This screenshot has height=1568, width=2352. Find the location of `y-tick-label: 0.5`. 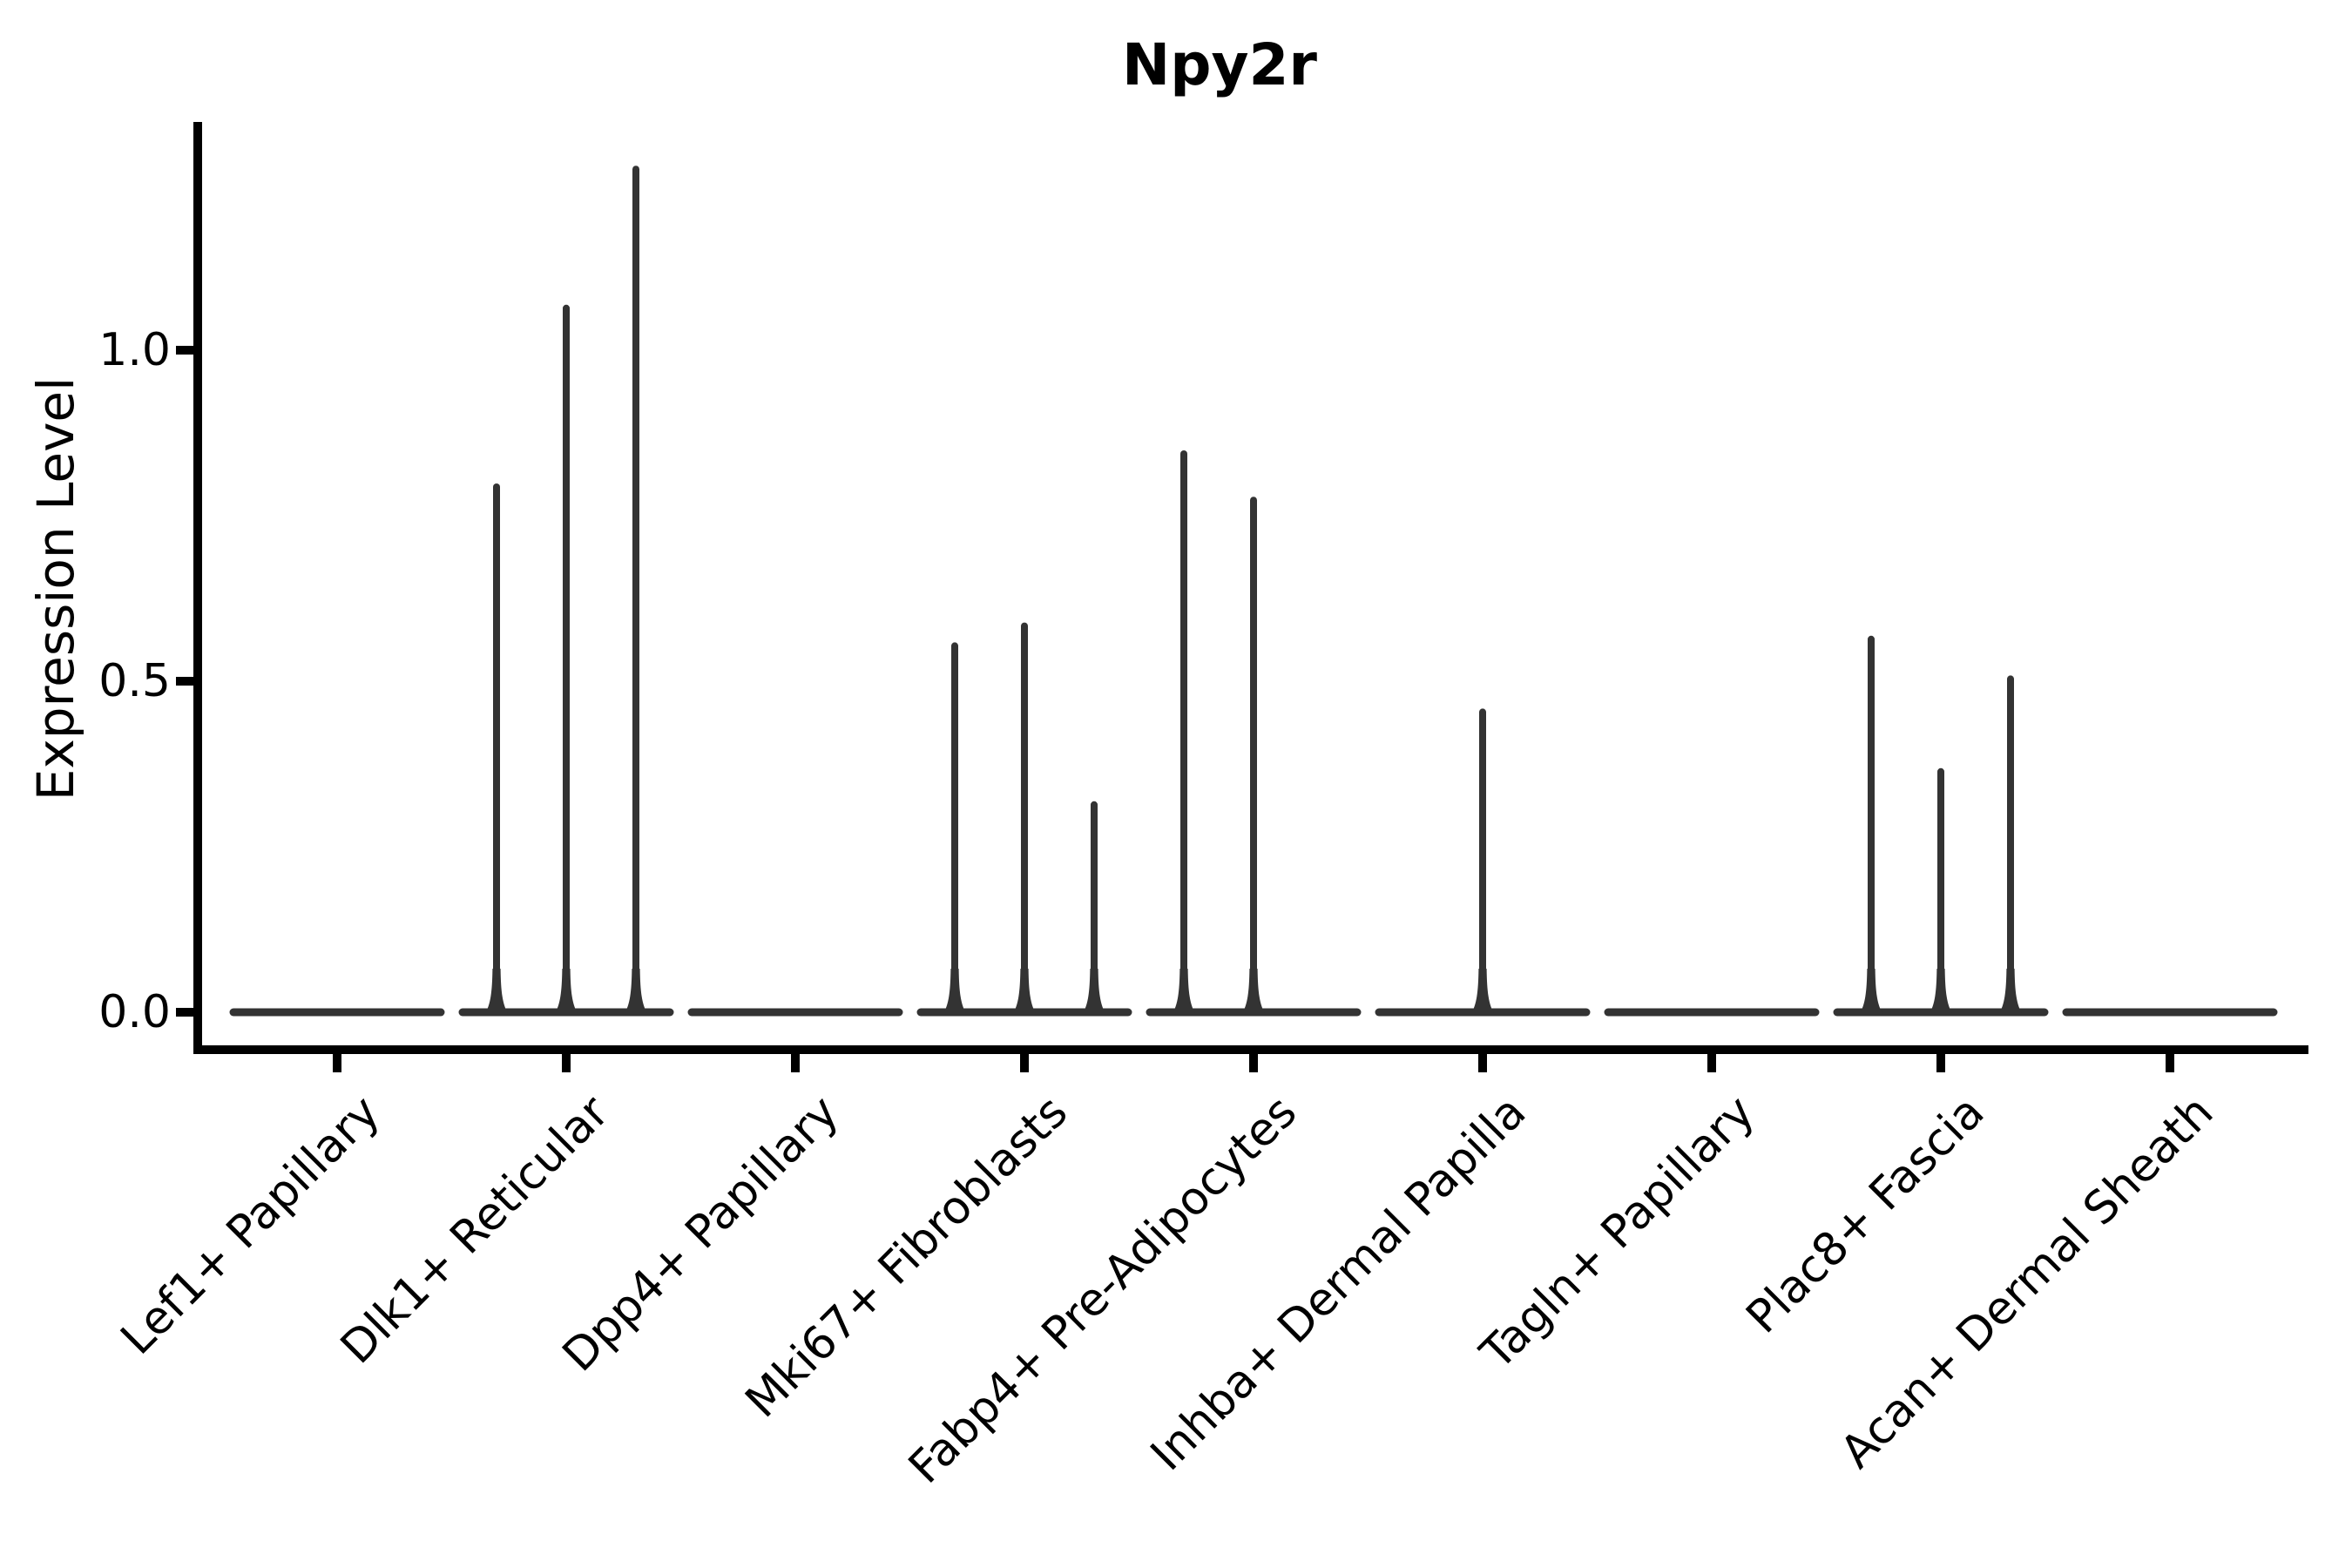

y-tick-label: 0.5 is located at coordinates (134, 681).